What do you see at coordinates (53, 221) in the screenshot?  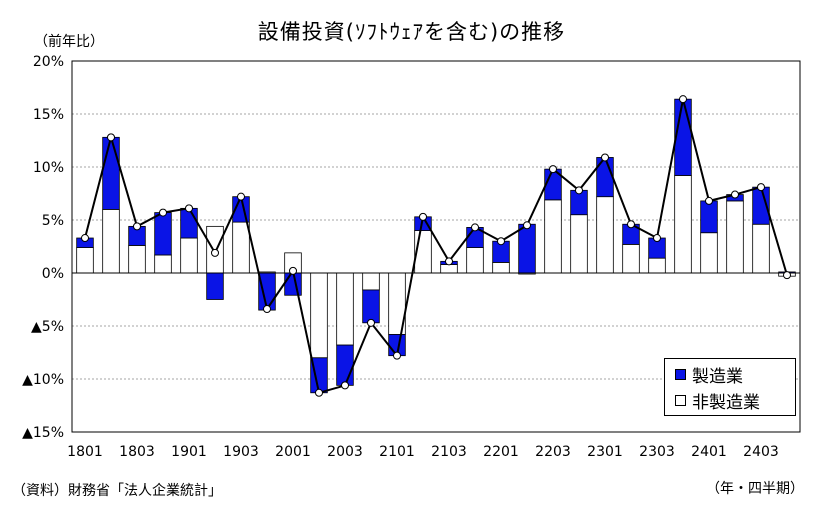 I see `y-tick-label: 5%` at bounding box center [53, 221].